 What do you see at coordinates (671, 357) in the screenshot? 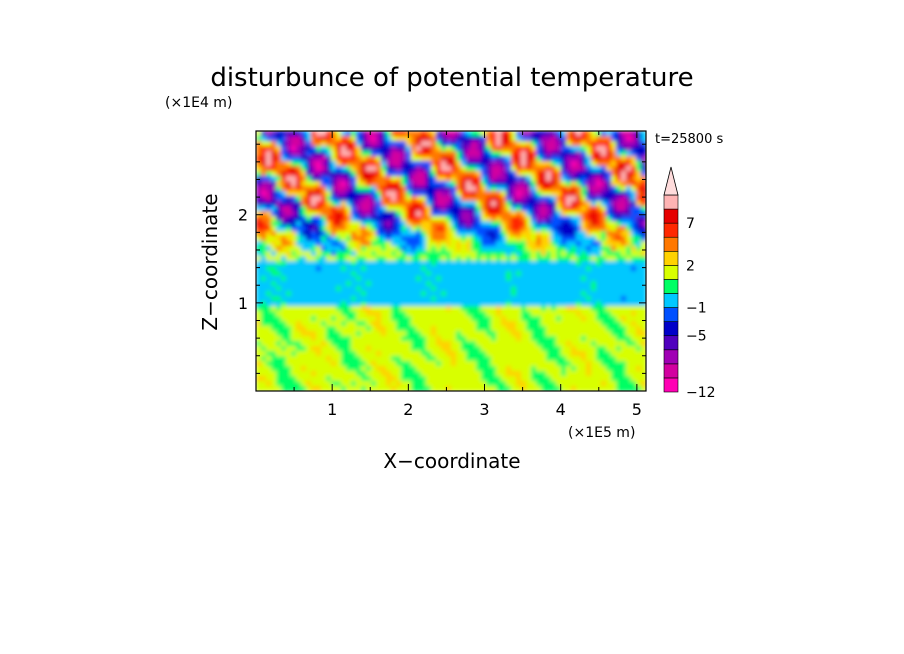
I see `colorbar-box` at bounding box center [671, 357].